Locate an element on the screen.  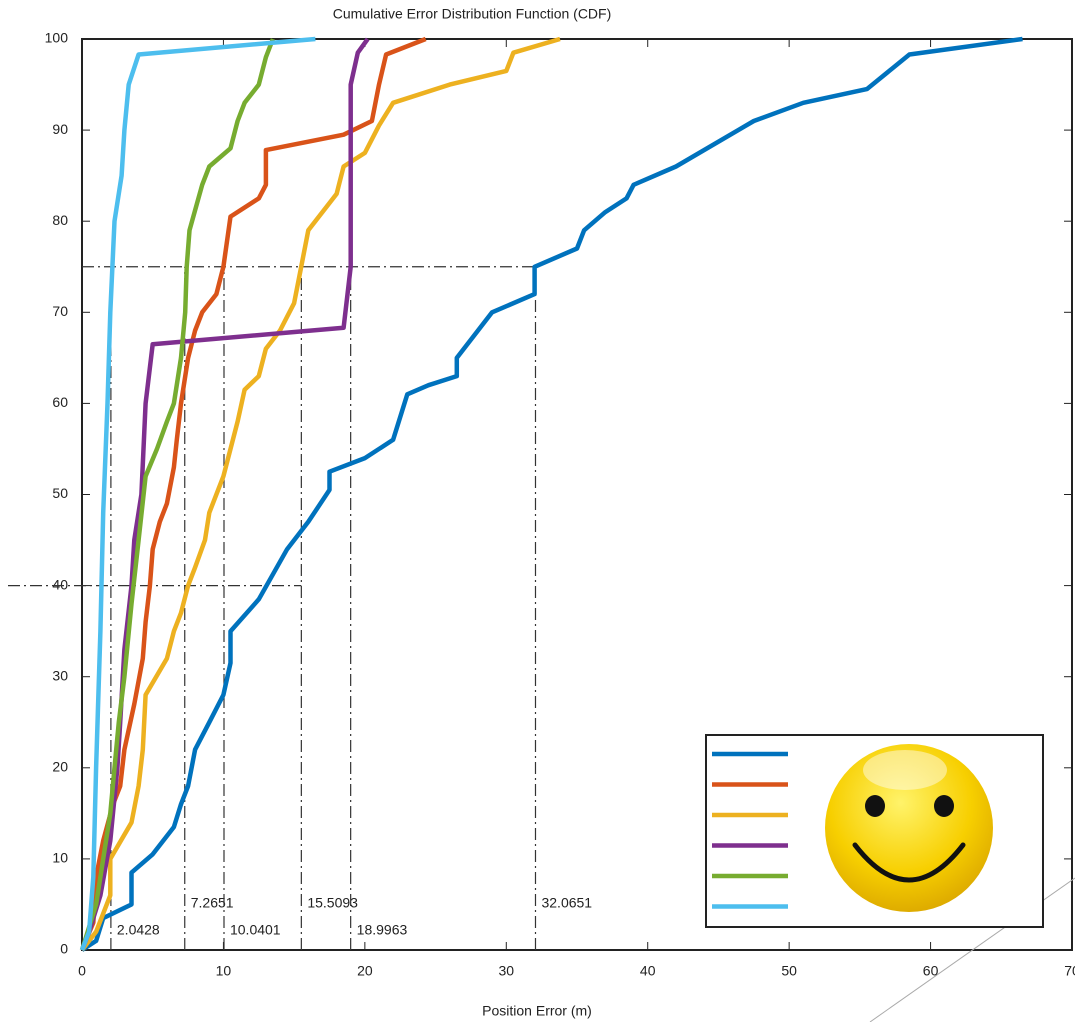
marker-label: 18.9963 is located at coordinates (382, 930).